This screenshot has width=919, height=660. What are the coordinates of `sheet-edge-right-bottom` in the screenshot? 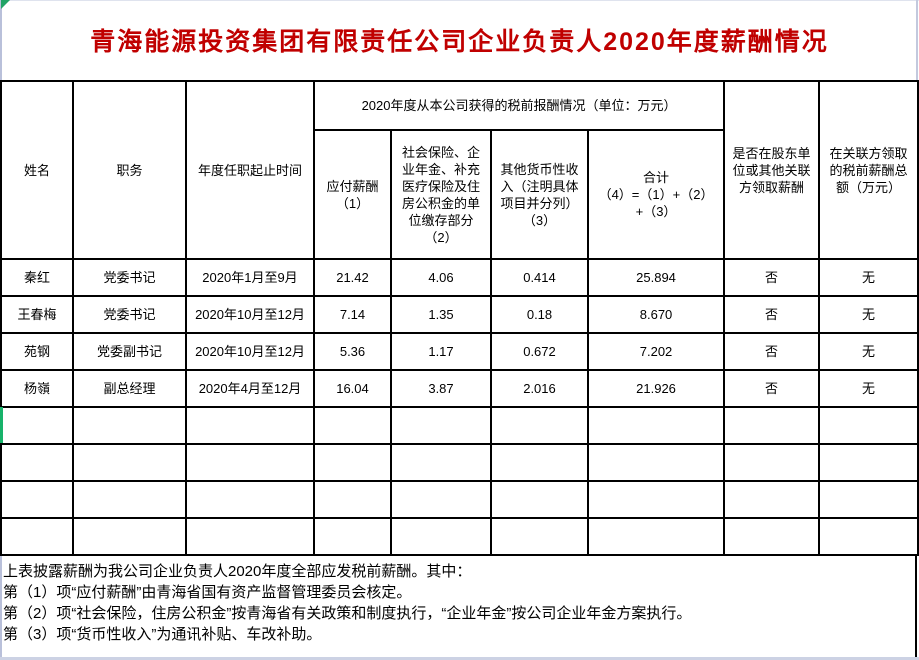 It's located at (916, 607).